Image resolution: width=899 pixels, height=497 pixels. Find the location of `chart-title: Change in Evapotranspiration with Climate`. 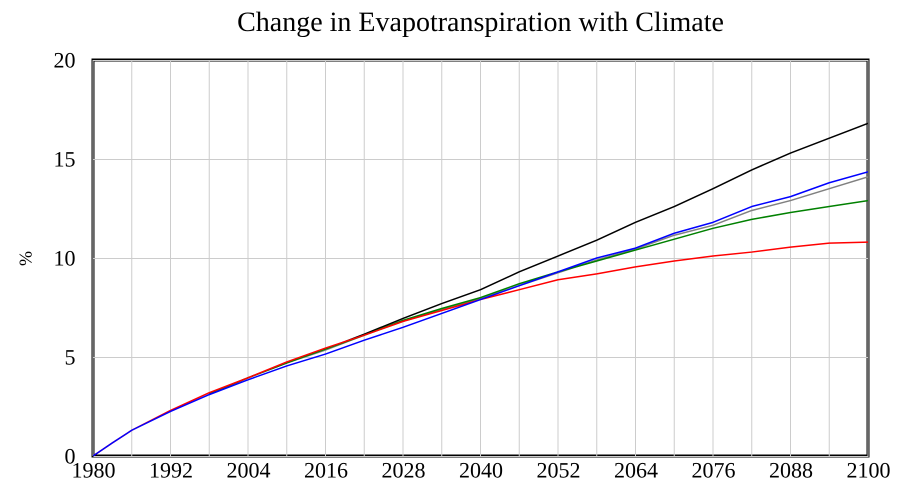

chart-title: Change in Evapotranspiration with Climate is located at coordinates (480, 22).